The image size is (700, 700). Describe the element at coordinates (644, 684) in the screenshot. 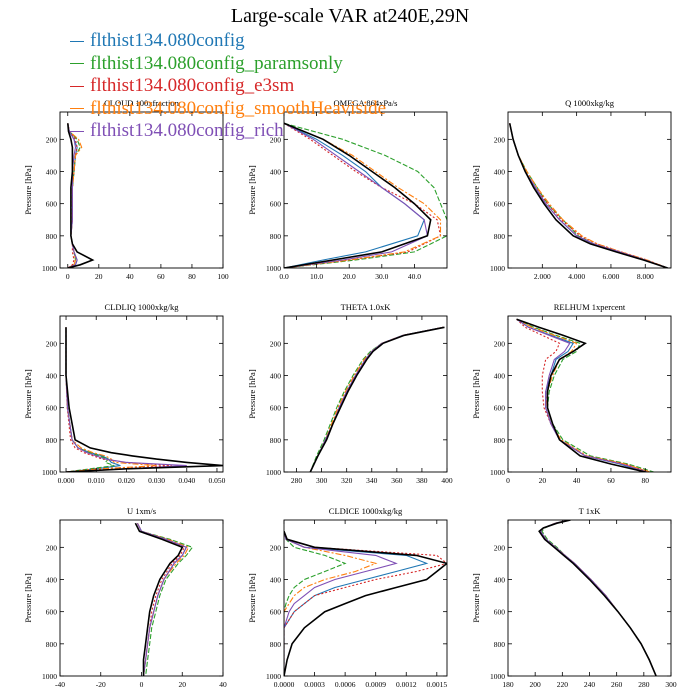

I see `x-tick-label: 280` at that location.